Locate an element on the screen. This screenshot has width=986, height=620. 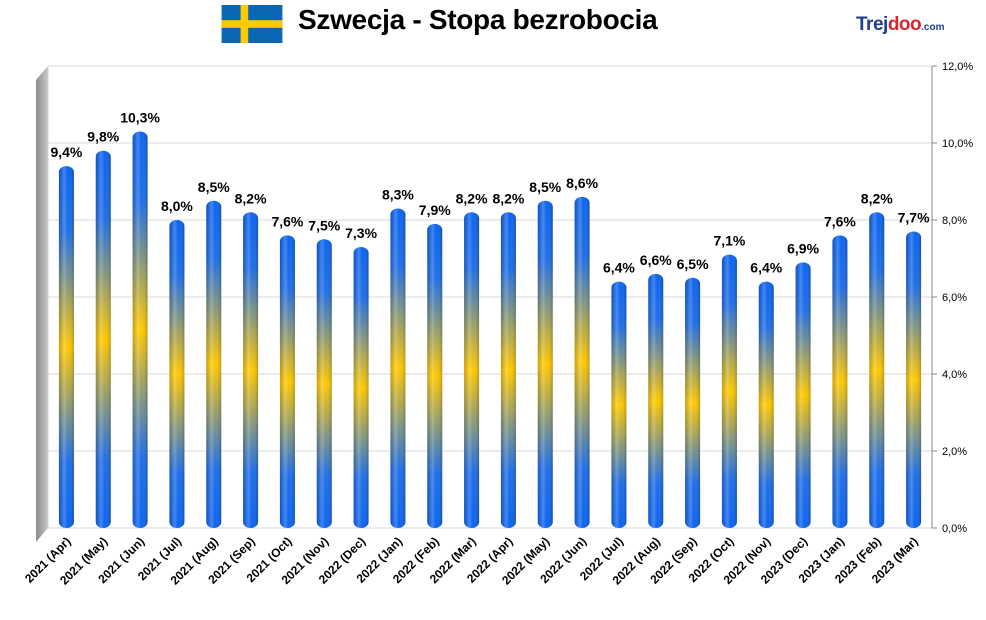
brand-logo: Trejdoo.com is located at coordinates (900, 25).